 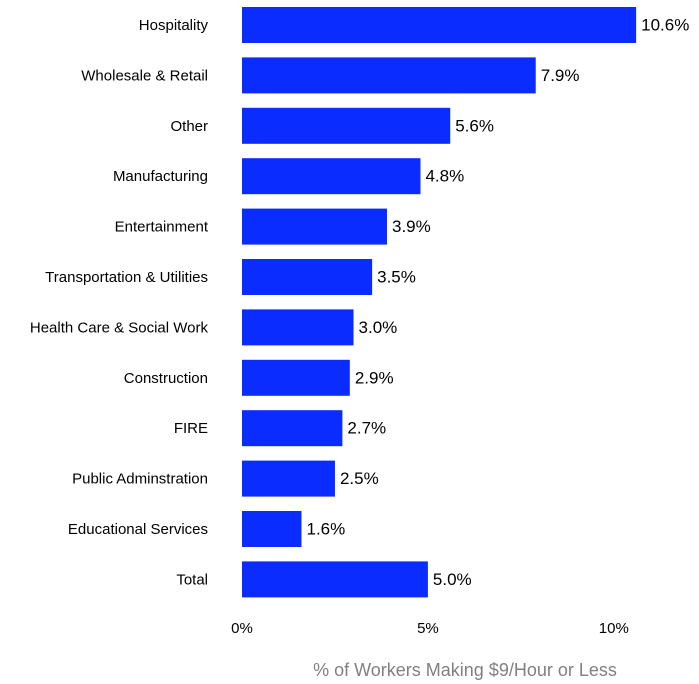 I want to click on value-label: 1.6%, so click(x=325, y=528).